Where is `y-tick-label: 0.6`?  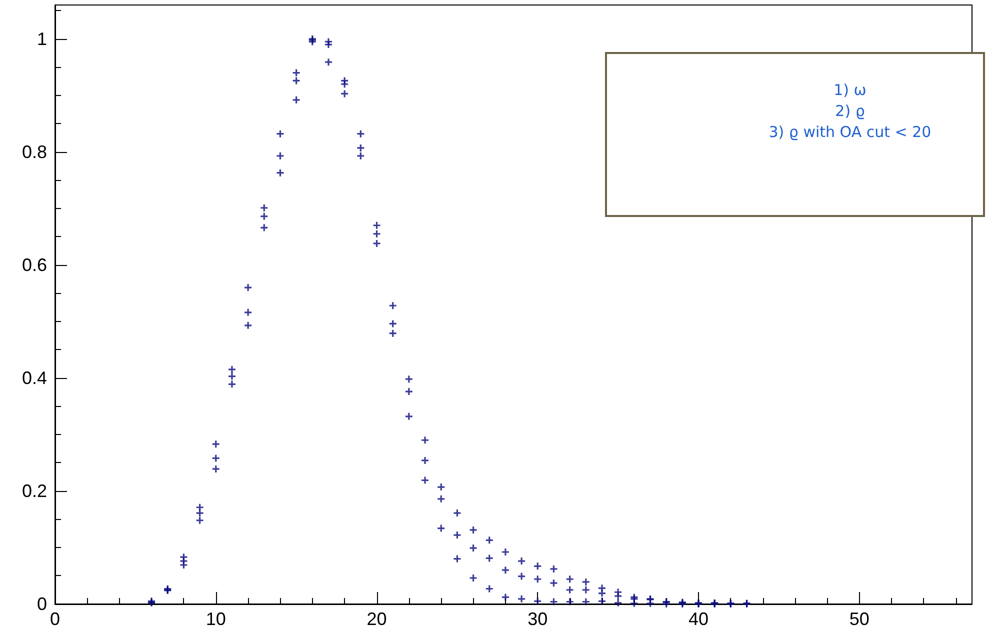 y-tick-label: 0.6 is located at coordinates (34, 264).